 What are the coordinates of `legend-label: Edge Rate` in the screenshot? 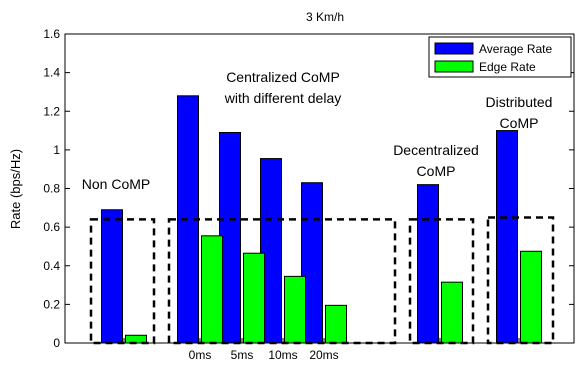 It's located at (507, 67).